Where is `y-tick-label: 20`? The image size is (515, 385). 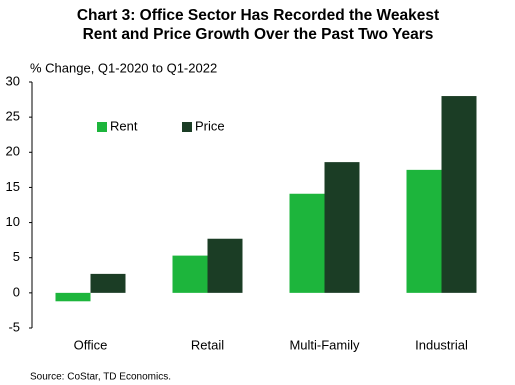
y-tick-label: 20 is located at coordinates (13, 151).